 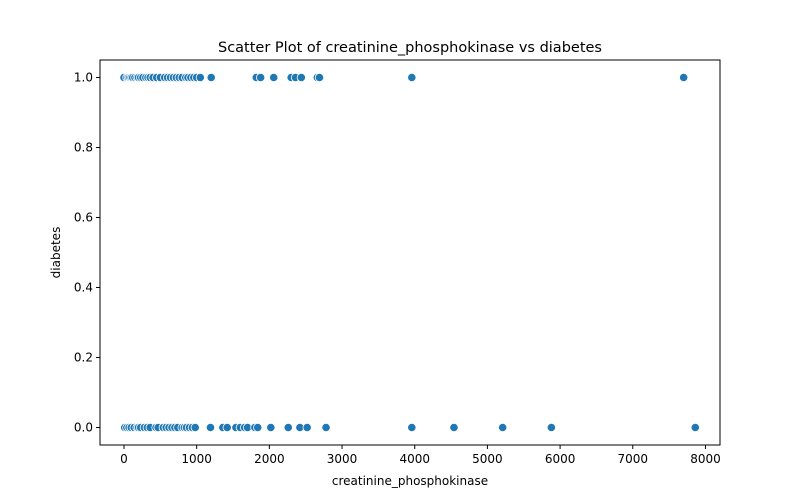 What do you see at coordinates (487, 459) in the screenshot?
I see `x-tick-label: 5000` at bounding box center [487, 459].